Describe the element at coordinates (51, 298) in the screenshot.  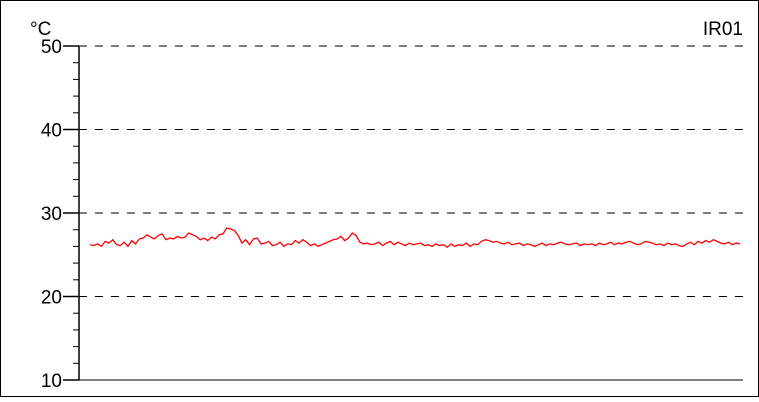
I see `tick-label-20: 20` at that location.